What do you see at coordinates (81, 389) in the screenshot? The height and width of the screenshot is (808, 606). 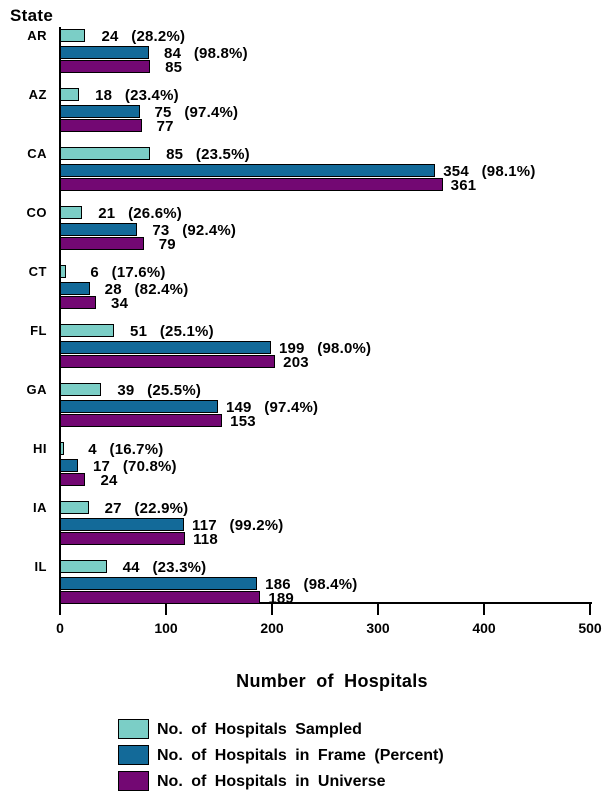 I see `bar-ga-sampled` at bounding box center [81, 389].